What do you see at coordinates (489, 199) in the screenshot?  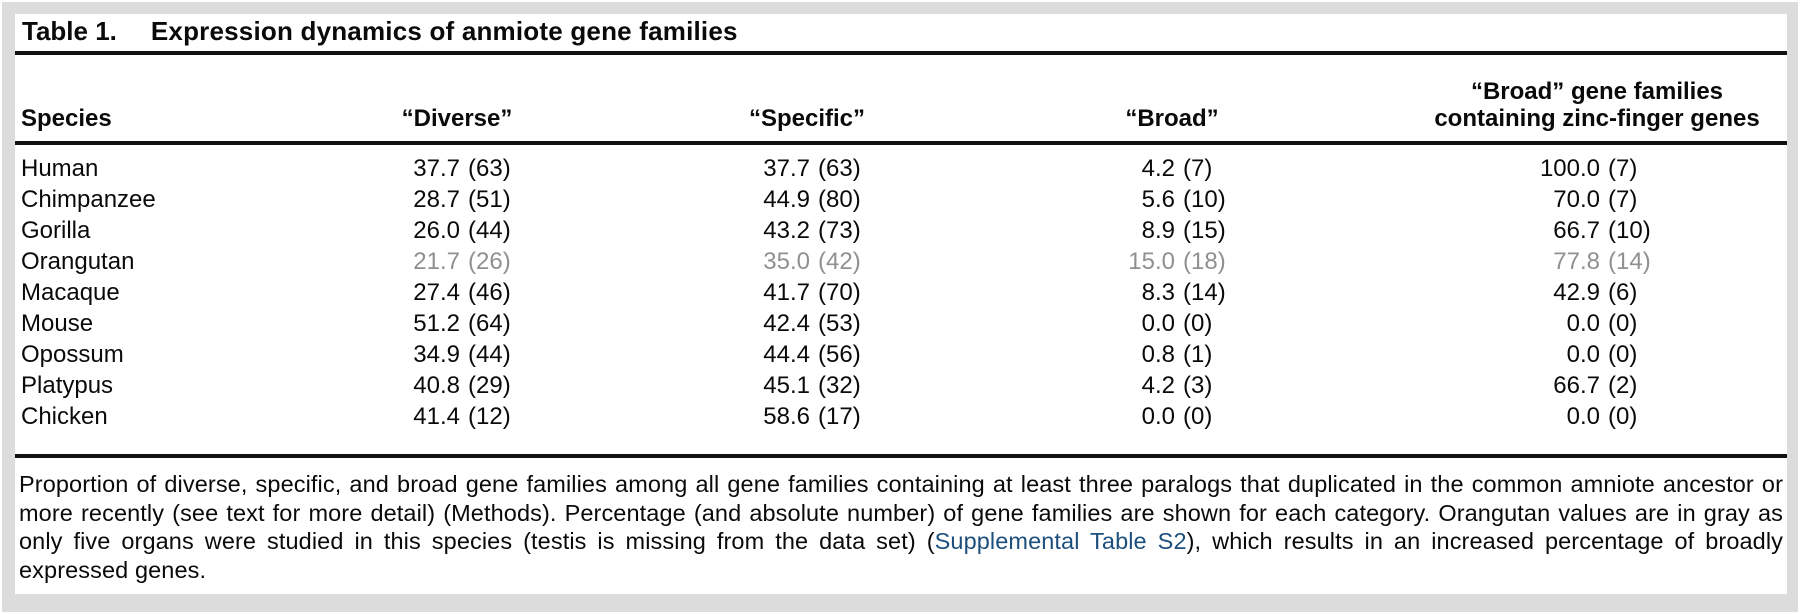 I see `count-value: (51)` at bounding box center [489, 199].